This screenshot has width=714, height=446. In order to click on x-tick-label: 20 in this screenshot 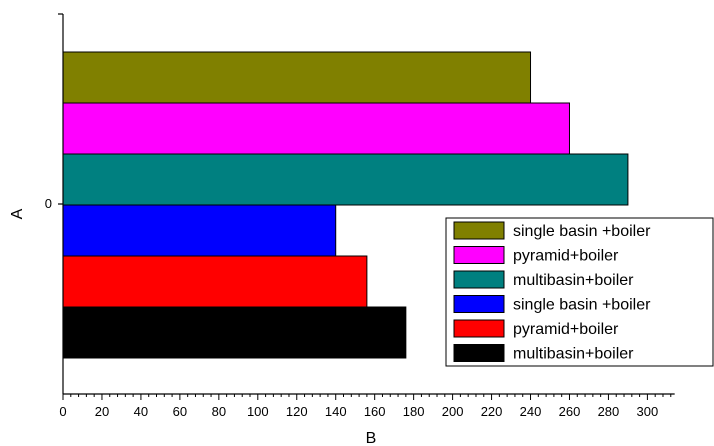, I will do `click(102, 411)`.